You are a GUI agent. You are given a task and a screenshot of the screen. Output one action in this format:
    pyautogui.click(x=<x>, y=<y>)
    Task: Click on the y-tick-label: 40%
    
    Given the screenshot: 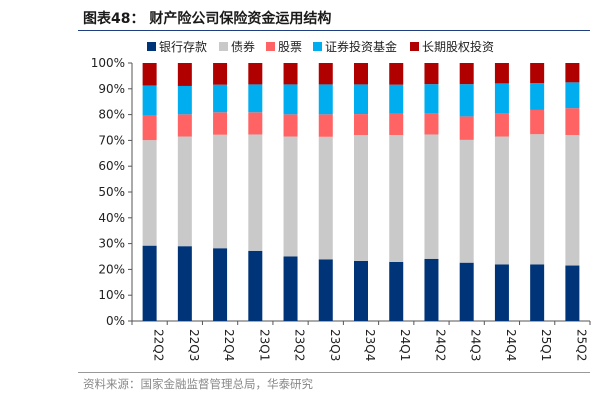 What is the action you would take?
    pyautogui.click(x=111, y=218)
    